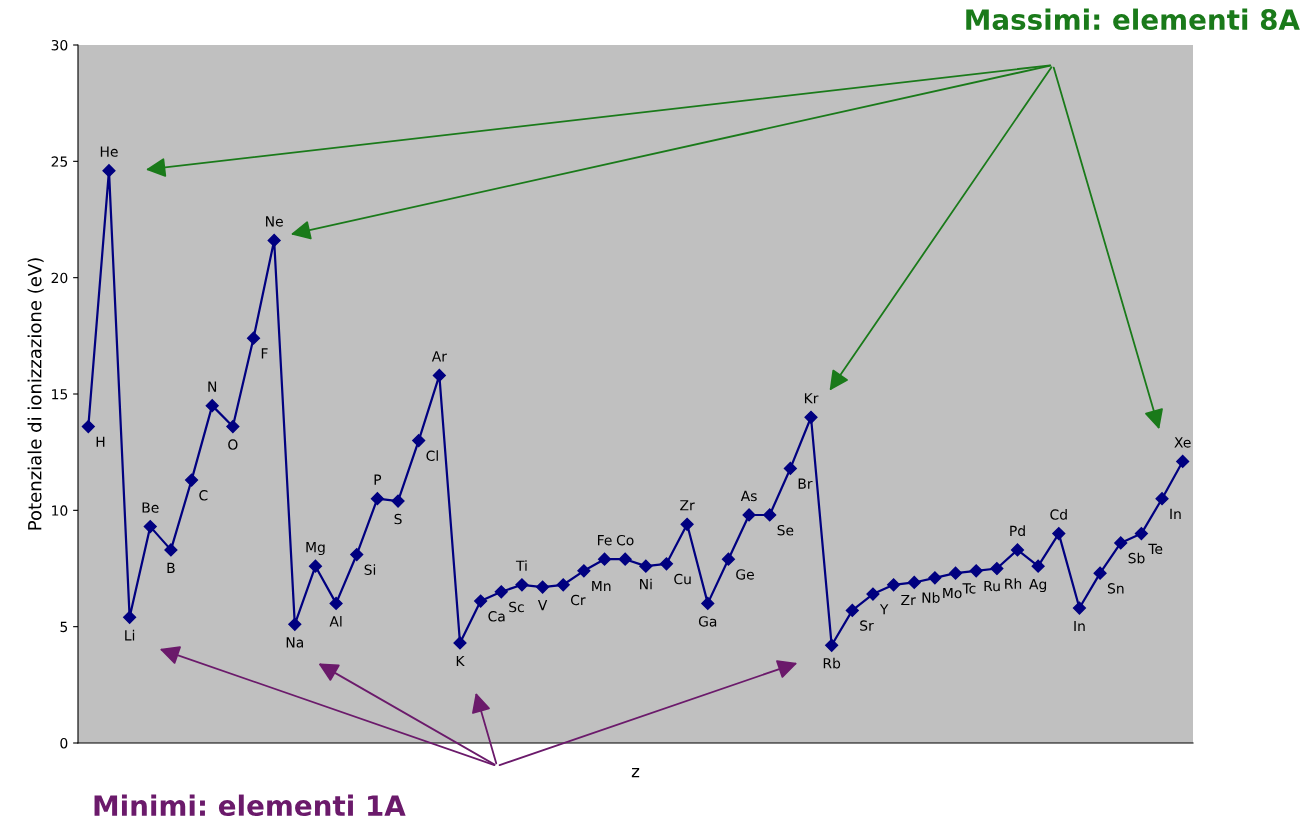  Describe the element at coordinates (805, 483) in the screenshot. I see `data-label: Br` at that location.